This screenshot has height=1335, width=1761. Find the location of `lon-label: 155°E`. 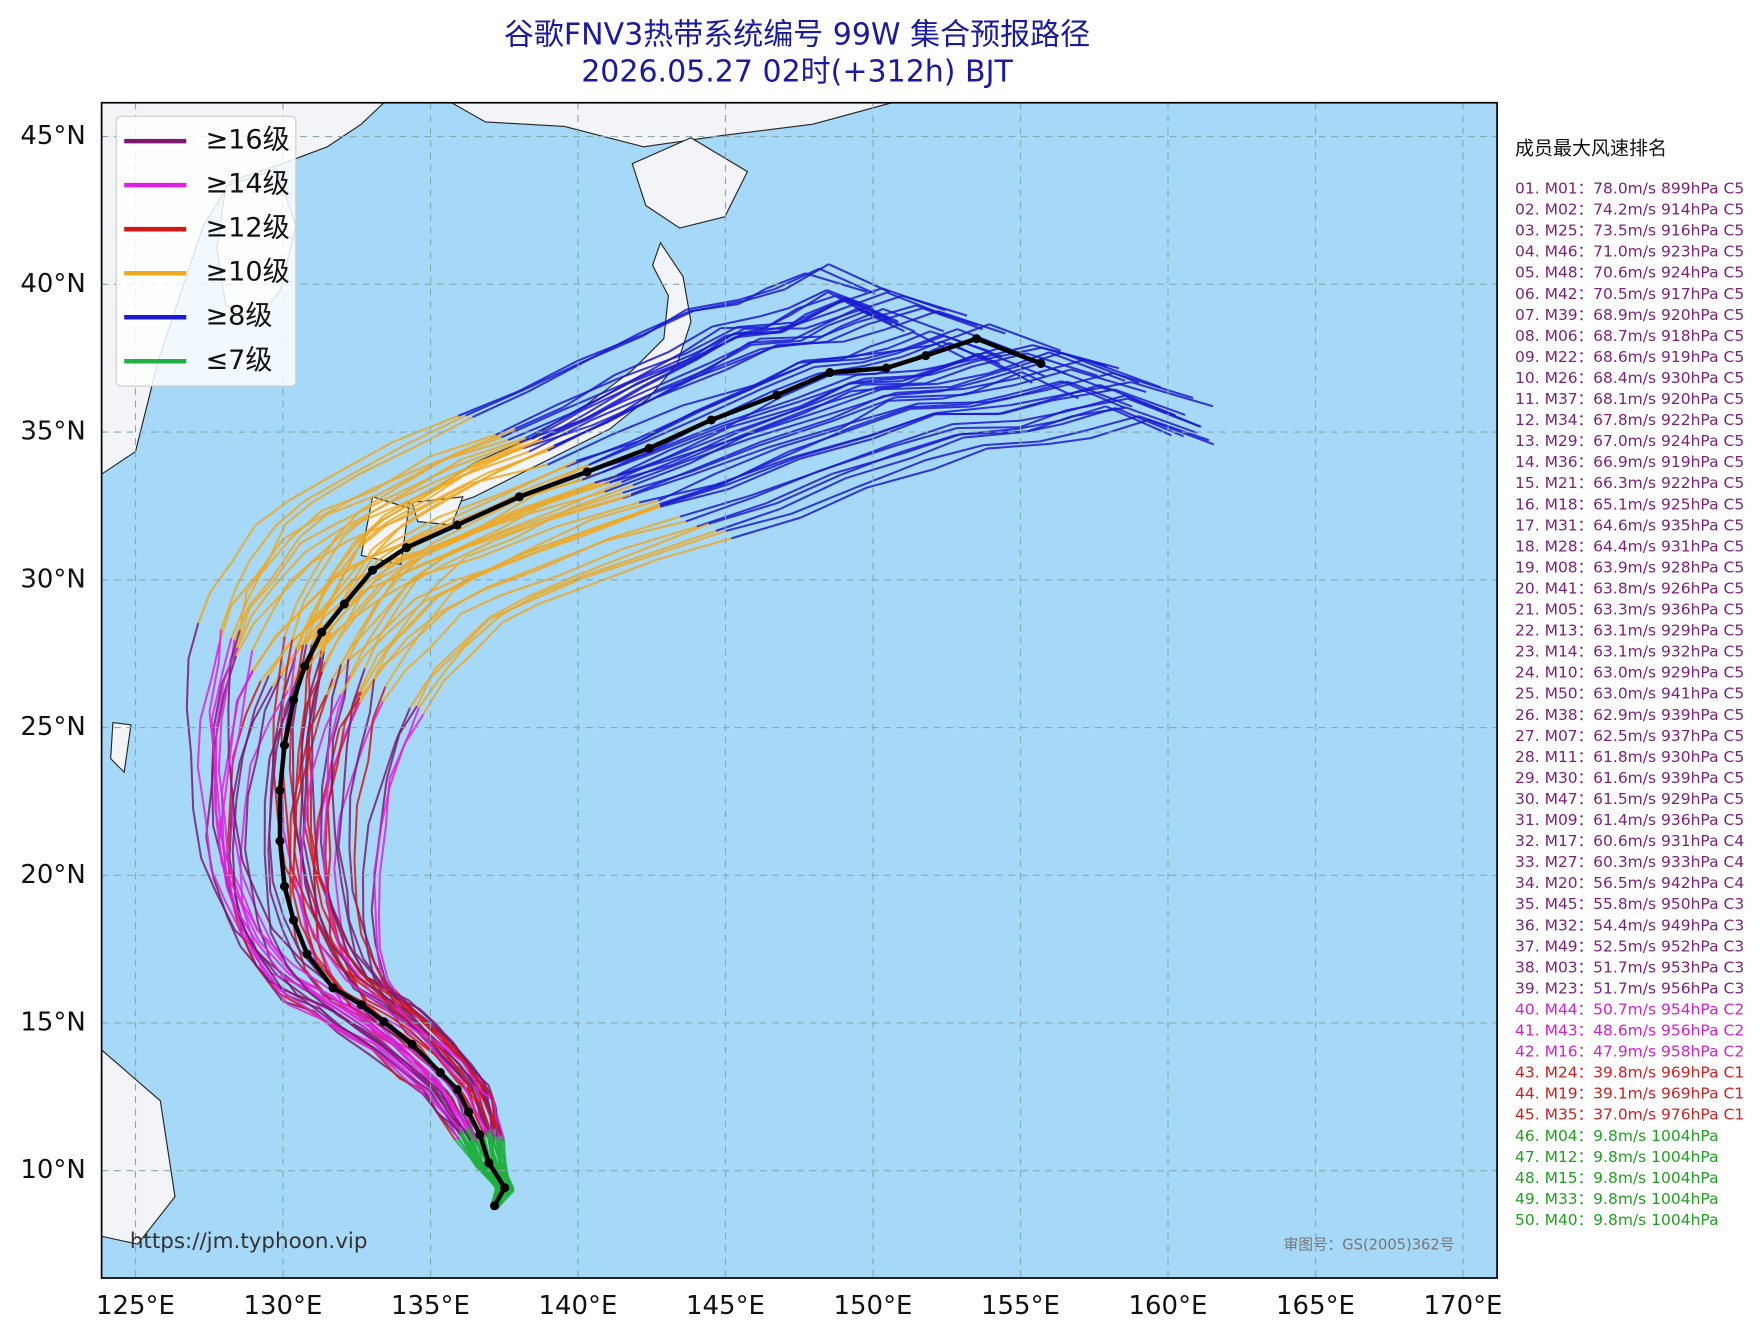

lon-label: 155°E is located at coordinates (1020, 1306).